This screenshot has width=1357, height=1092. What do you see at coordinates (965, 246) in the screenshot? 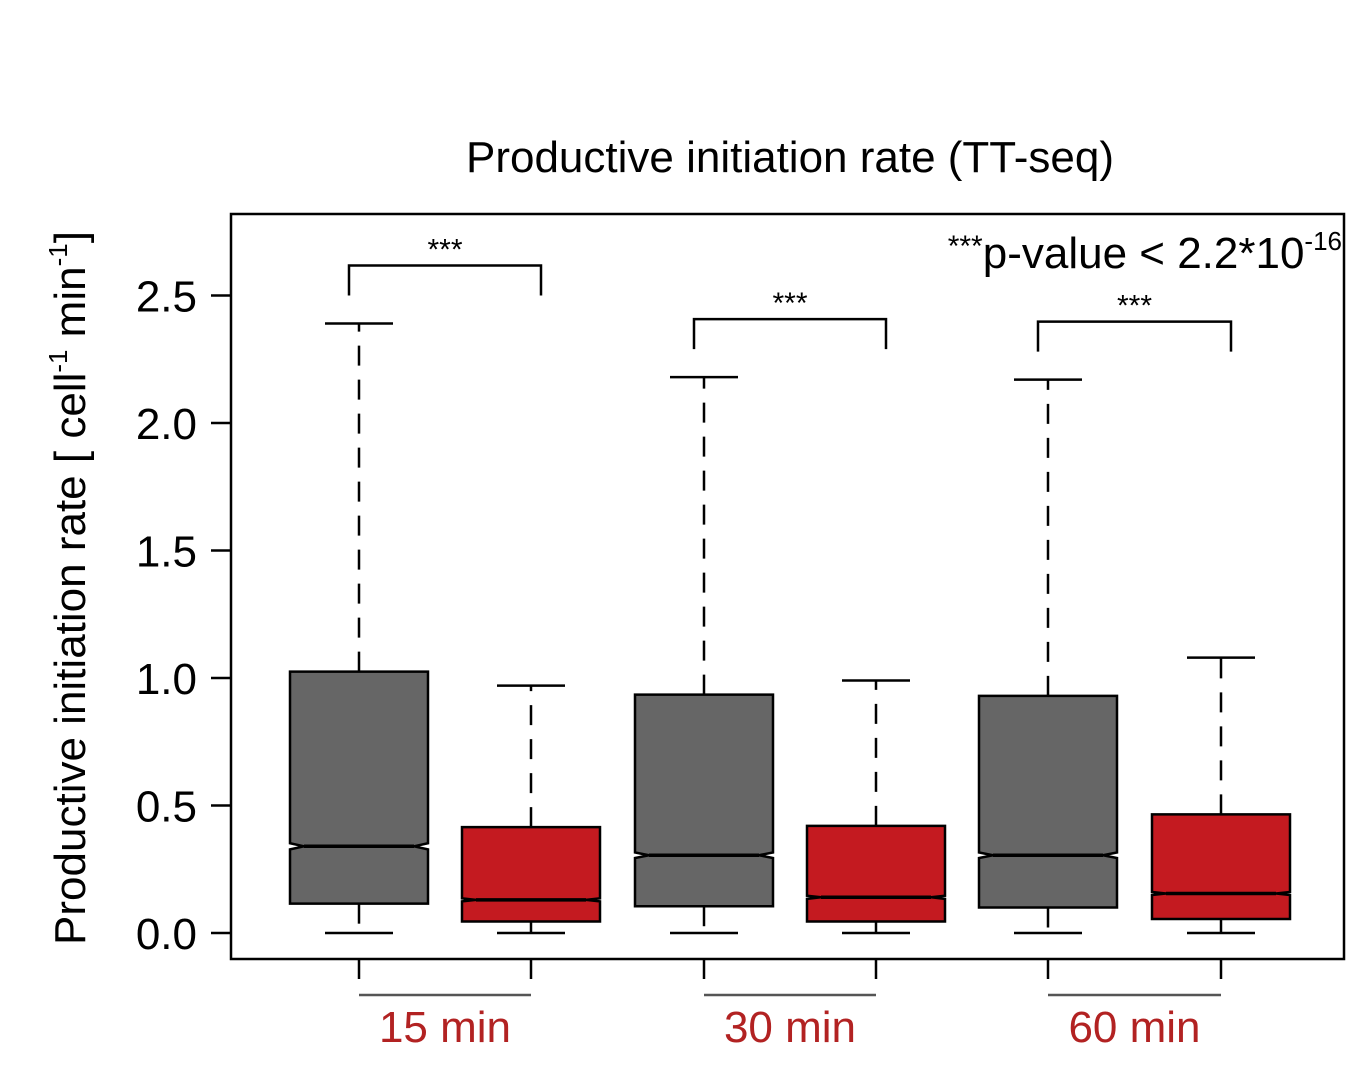
I see `pvalue-stars: ***` at bounding box center [965, 246].